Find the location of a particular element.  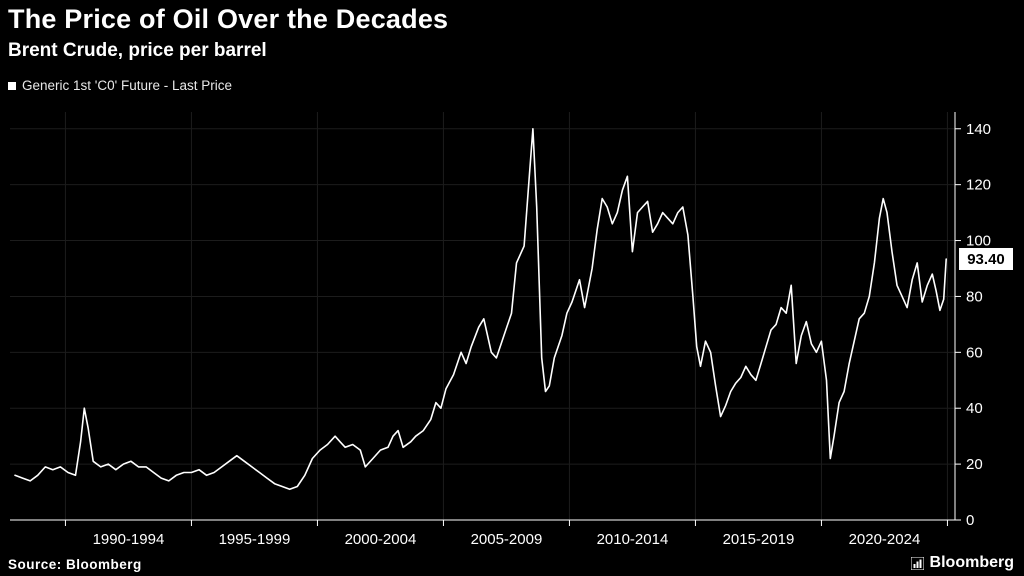

y-axis-labels: 0 20 40 60 80 100 120 140 is located at coordinates (978, 325).